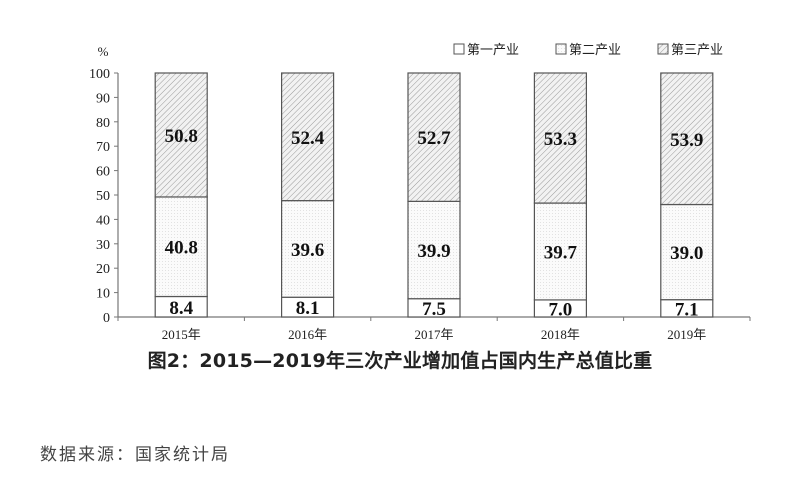 This screenshot has width=800, height=487. What do you see at coordinates (493, 50) in the screenshot?
I see `legend-label: 第一产业` at bounding box center [493, 50].